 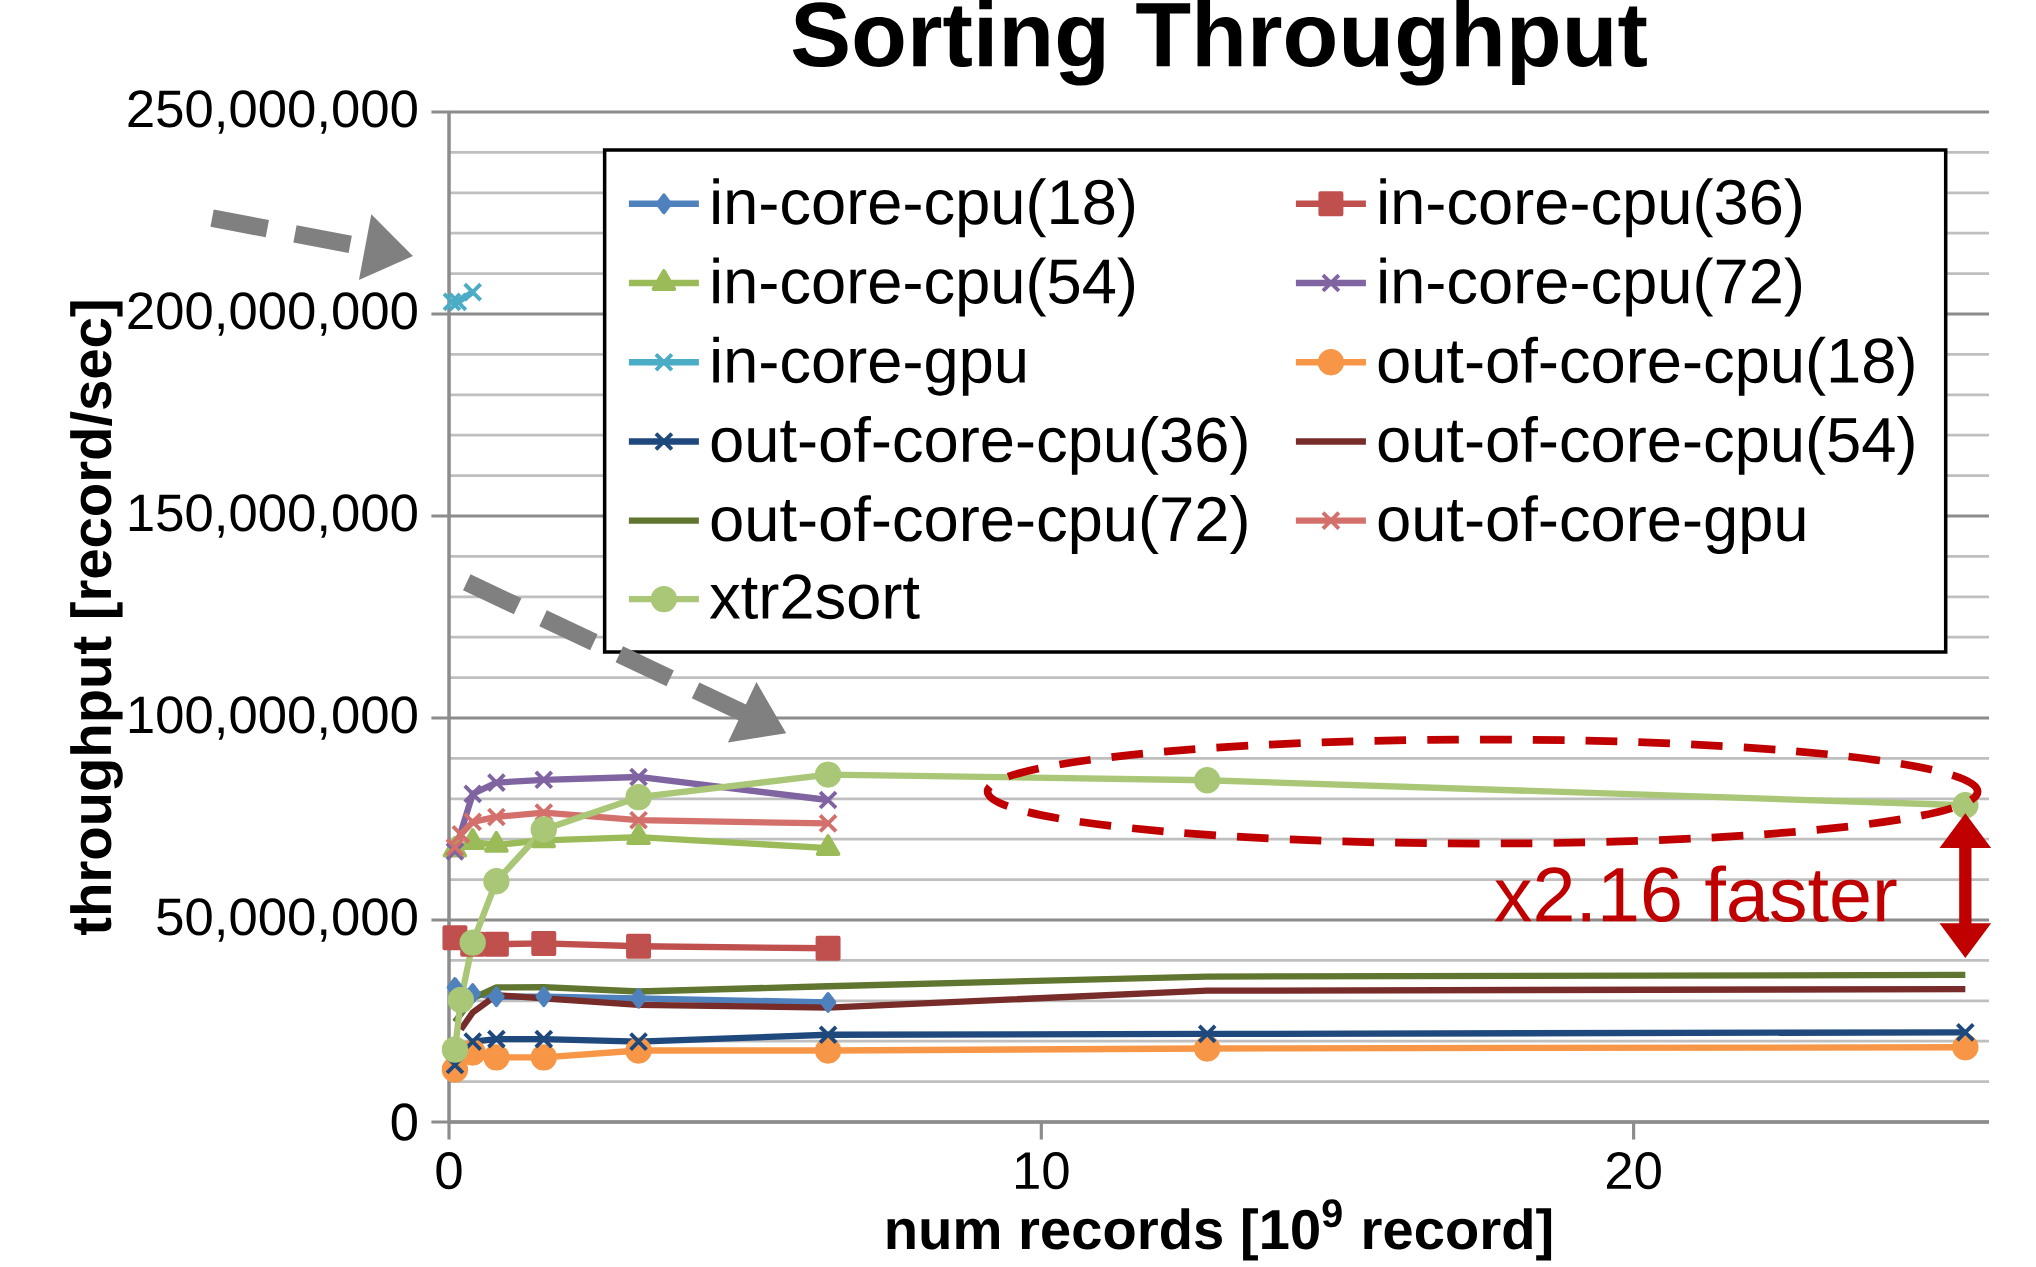 I want to click on legend-label: out-of-core-cpu(18), so click(x=1646, y=366).